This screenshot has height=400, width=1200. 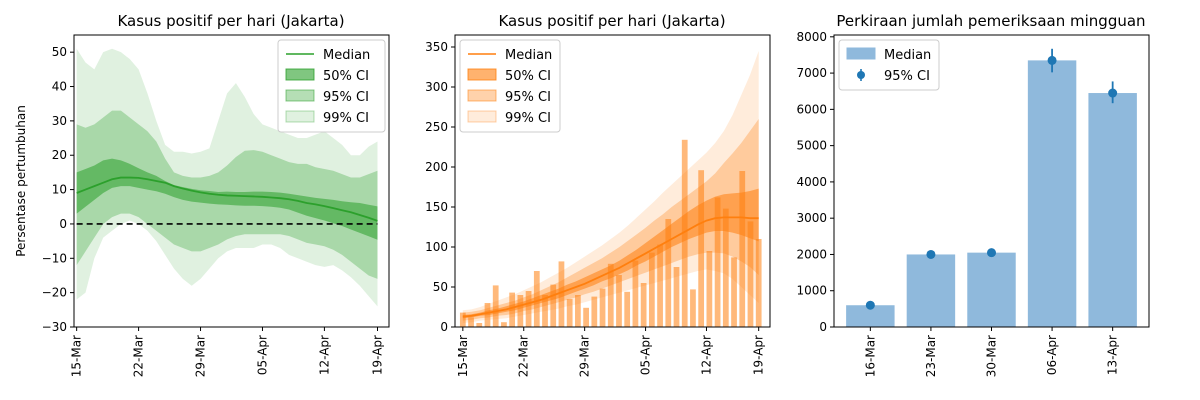 I want to click on y-tick-label: 7000, so click(x=811, y=73).